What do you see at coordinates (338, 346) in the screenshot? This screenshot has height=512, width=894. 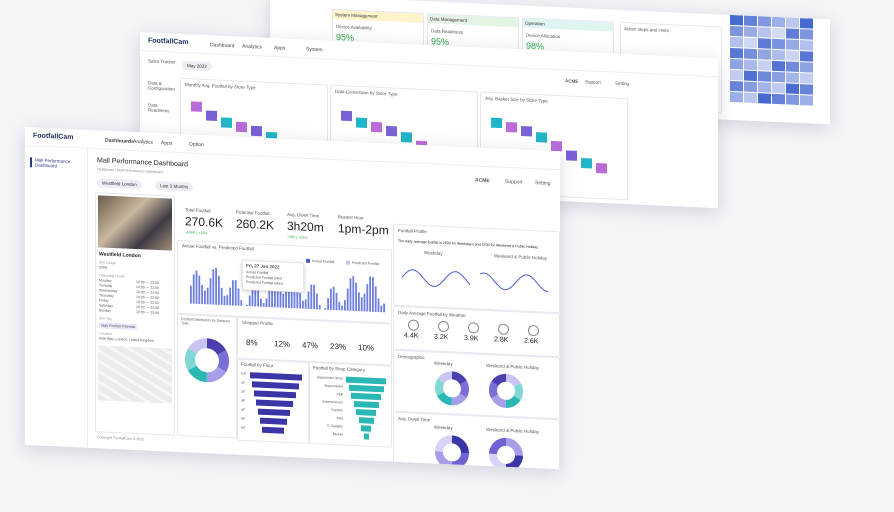 I see `shopper-percent: 23%` at bounding box center [338, 346].